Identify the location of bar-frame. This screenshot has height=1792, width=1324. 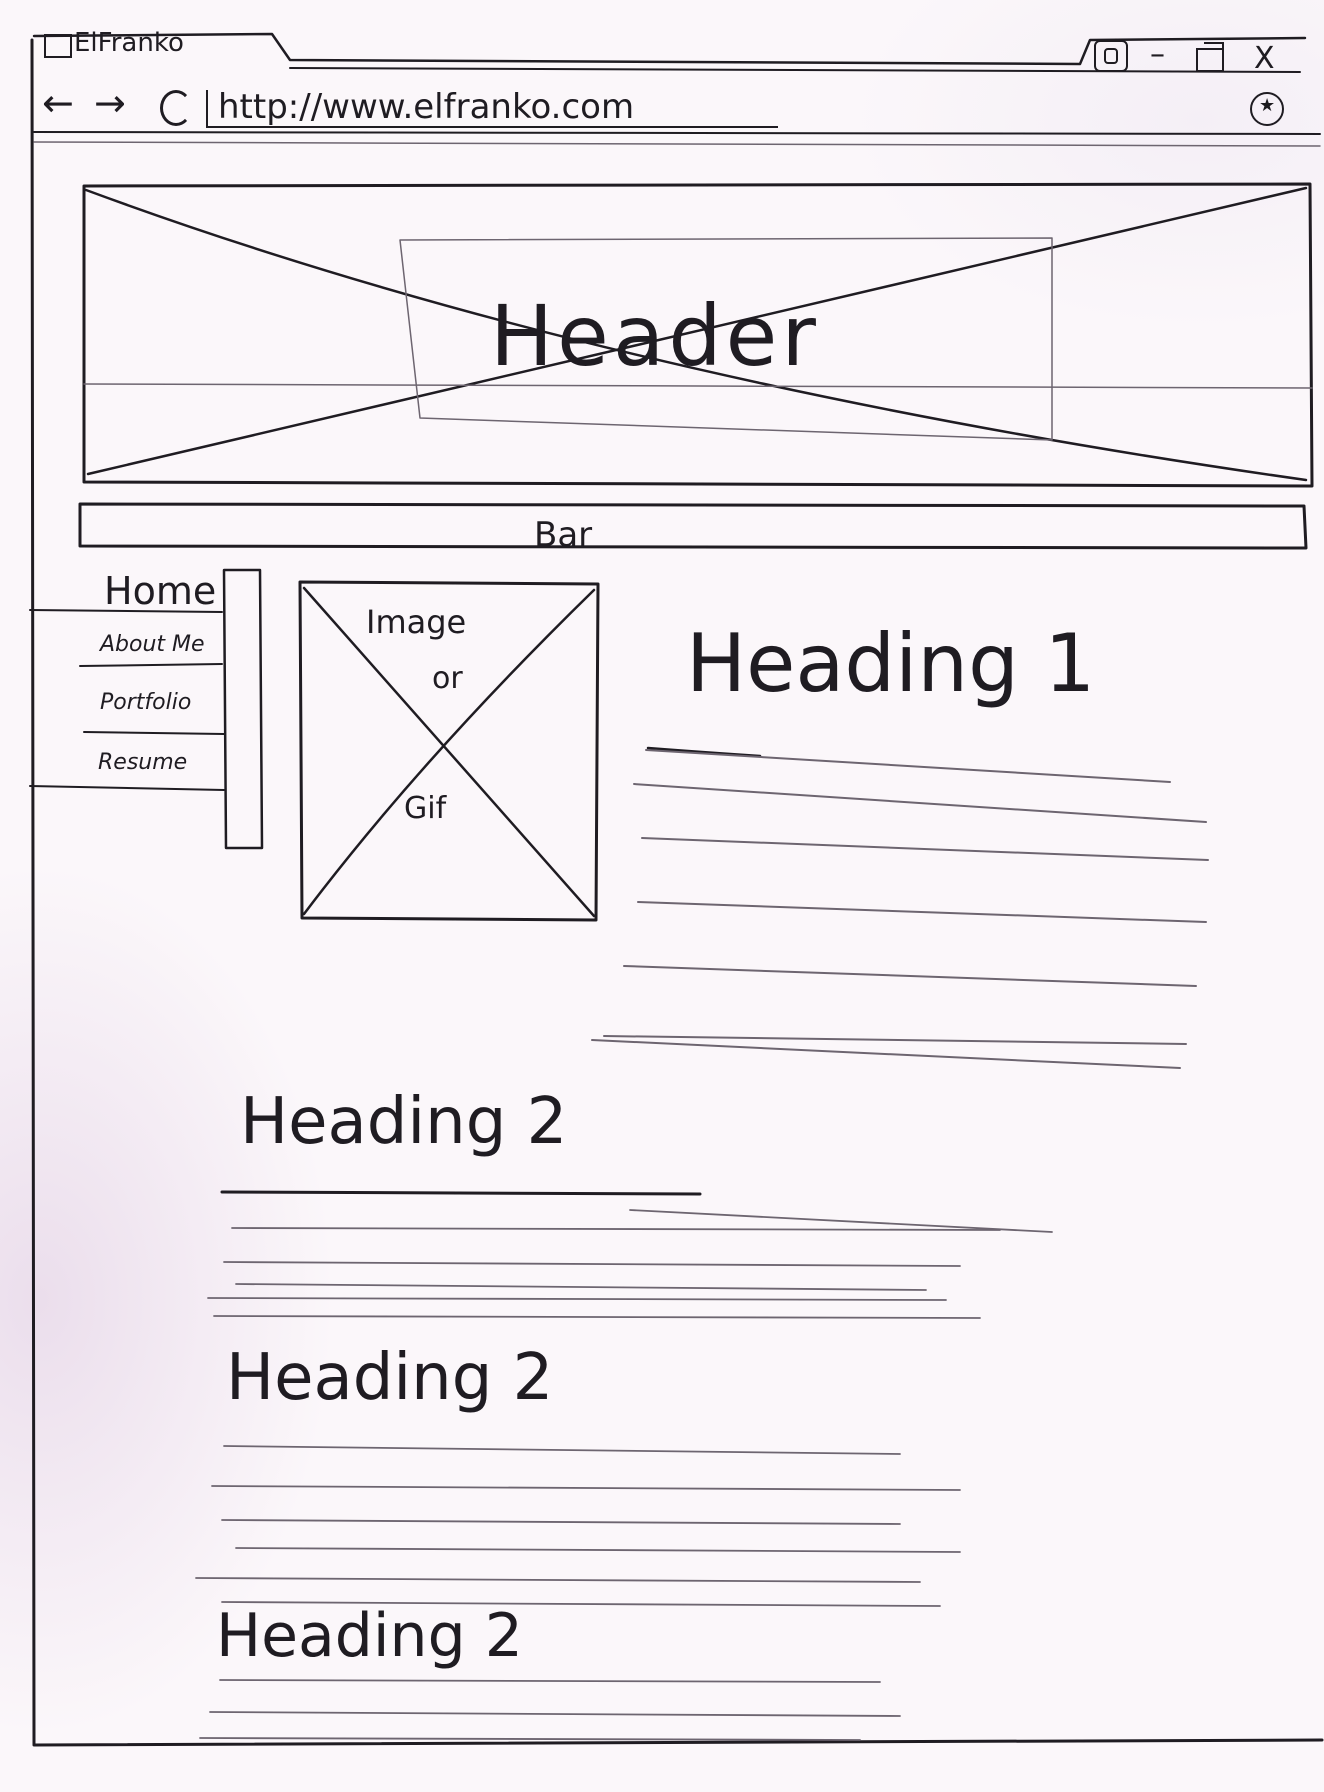
(693, 526).